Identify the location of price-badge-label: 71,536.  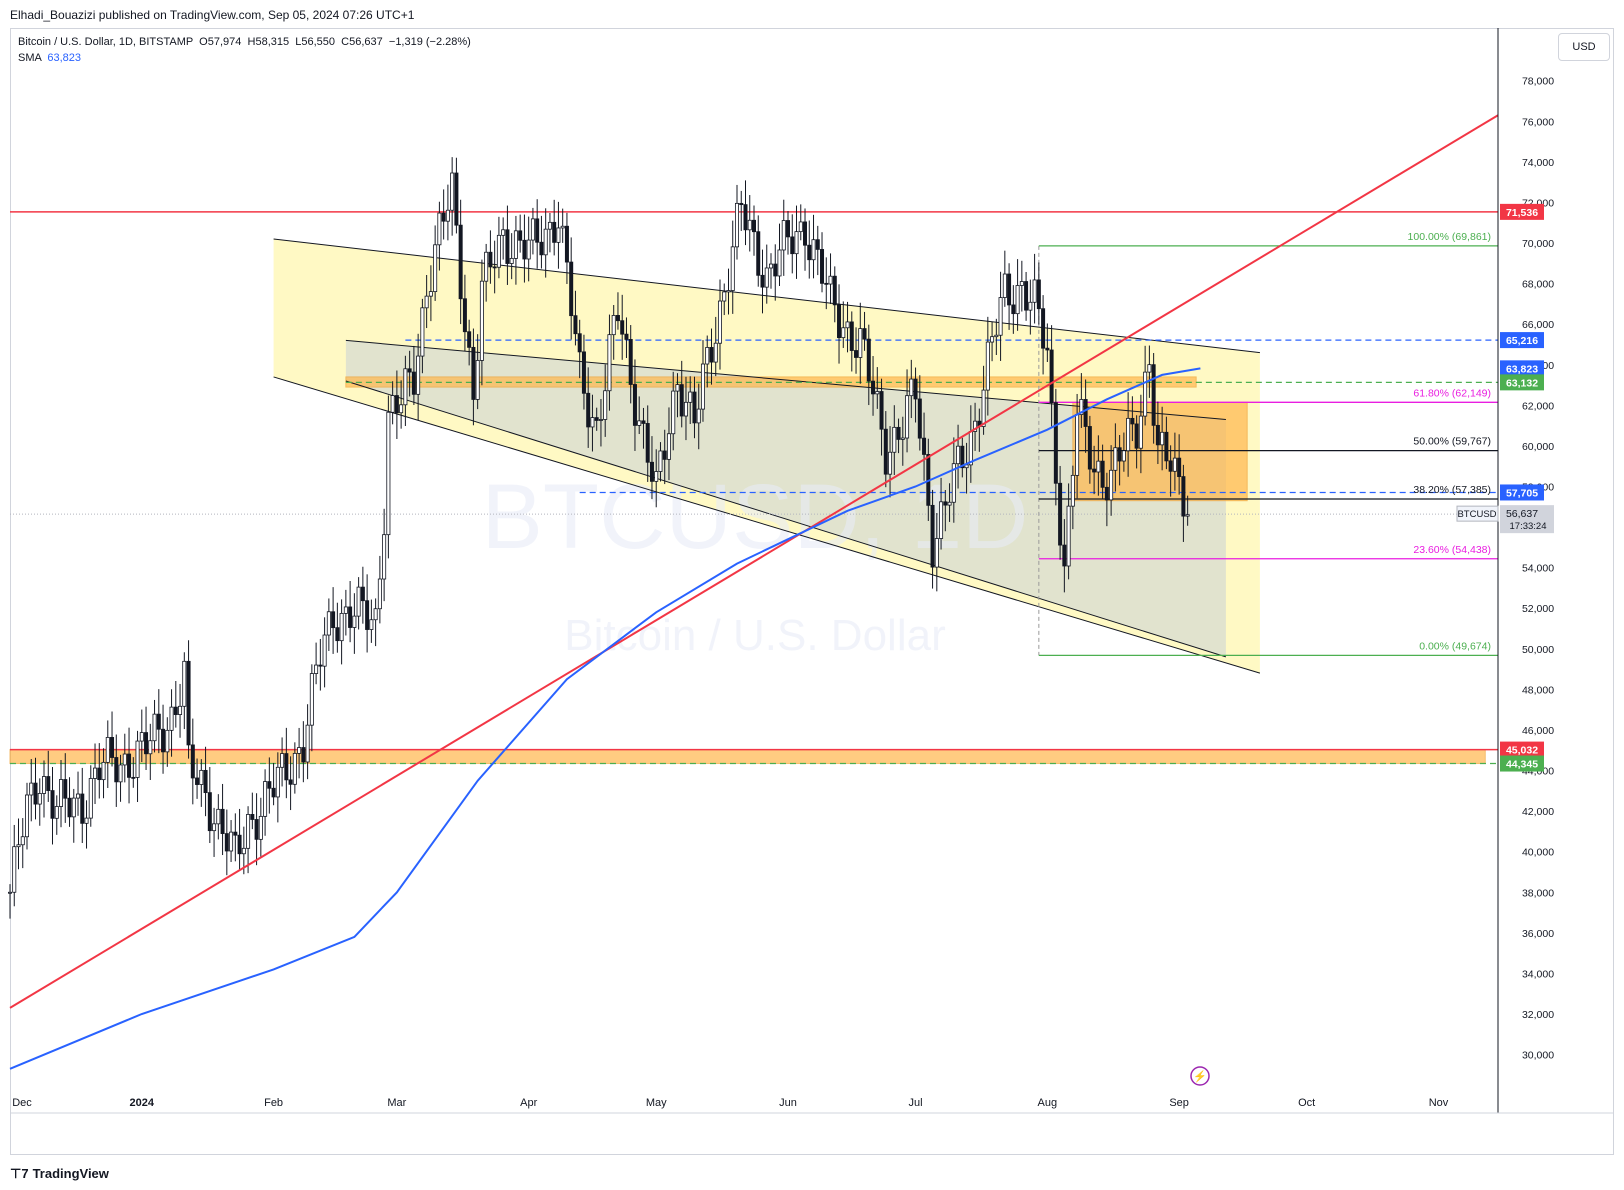
(1522, 213).